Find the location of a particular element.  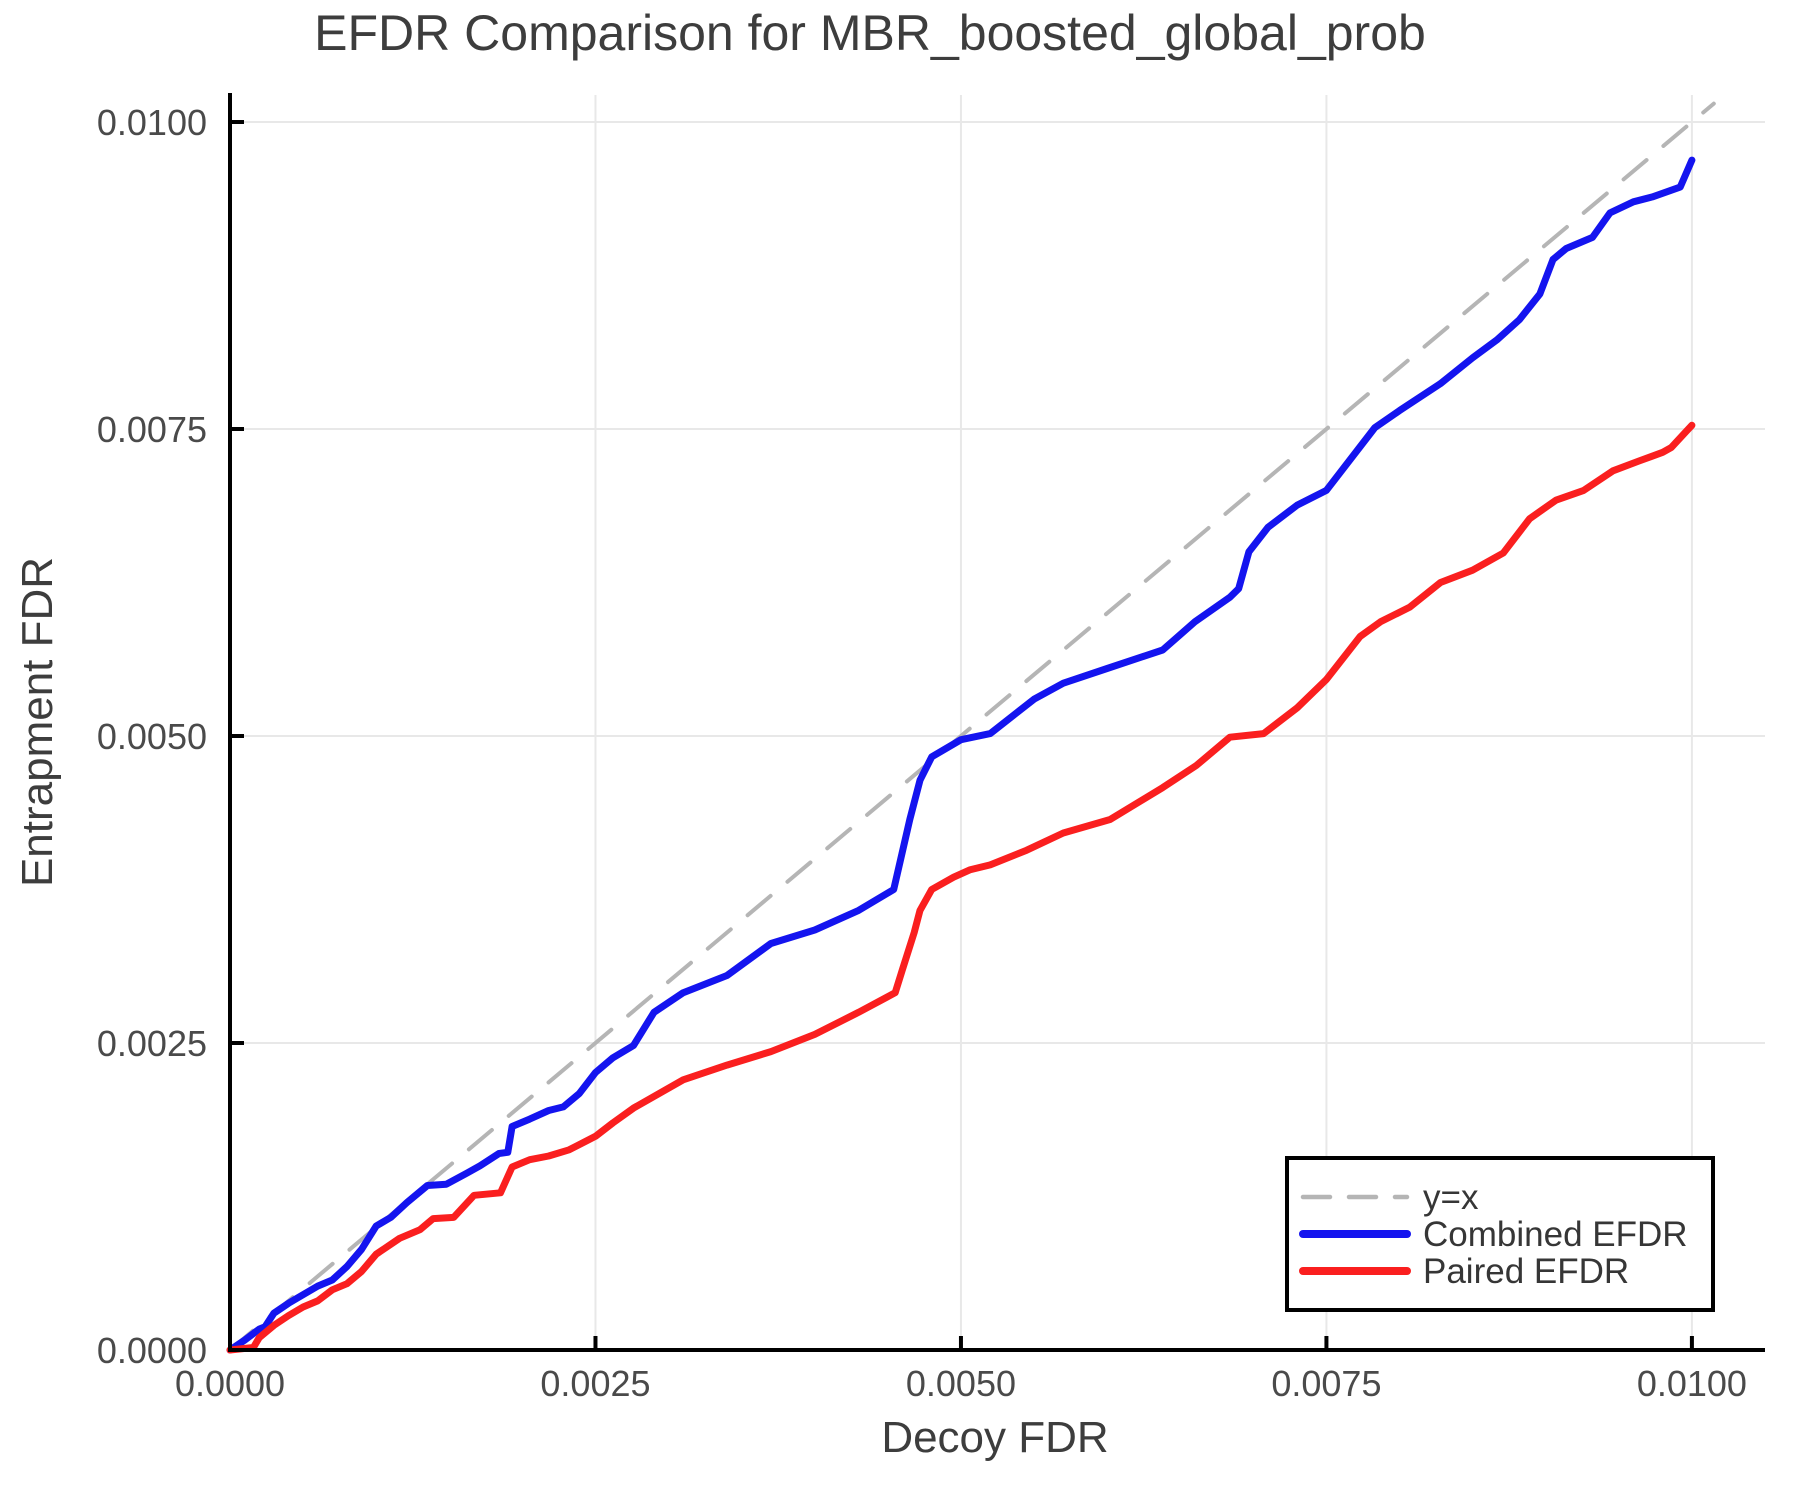

x-tick-label: 0.0075 is located at coordinates (1326, 1383).